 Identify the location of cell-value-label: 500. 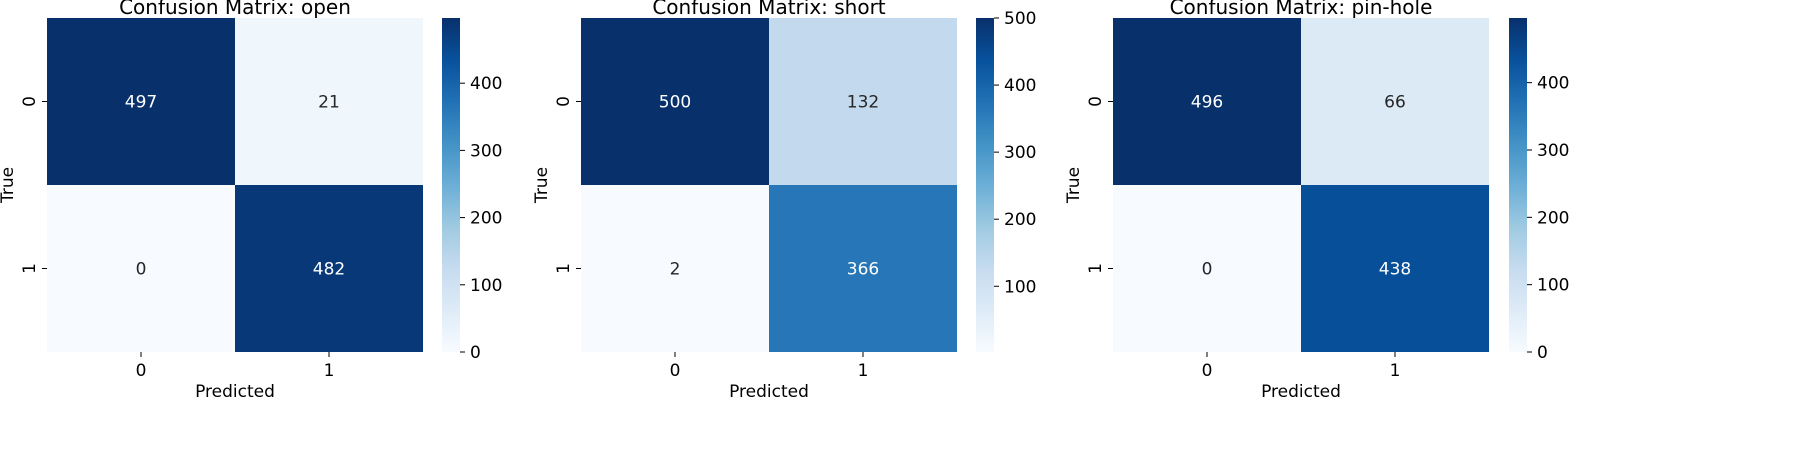
(675, 103).